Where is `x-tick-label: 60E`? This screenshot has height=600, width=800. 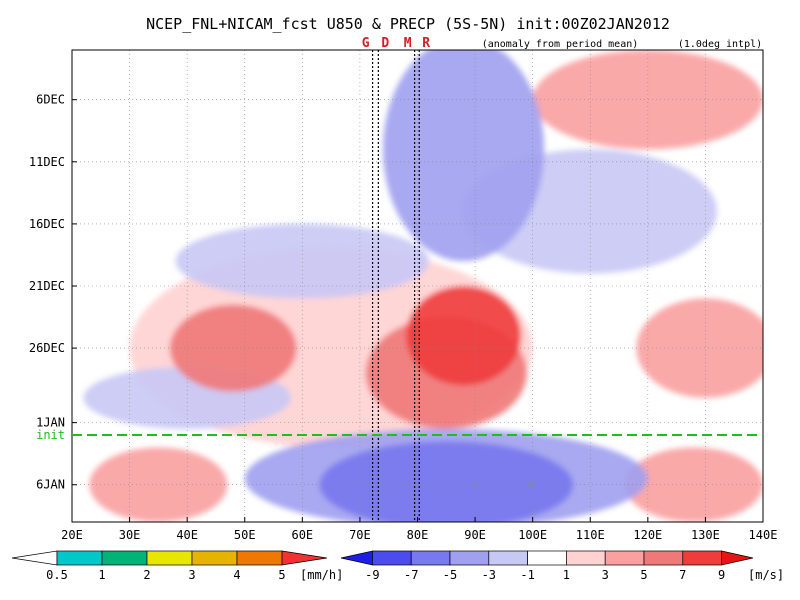 x-tick-label: 60E is located at coordinates (302, 535).